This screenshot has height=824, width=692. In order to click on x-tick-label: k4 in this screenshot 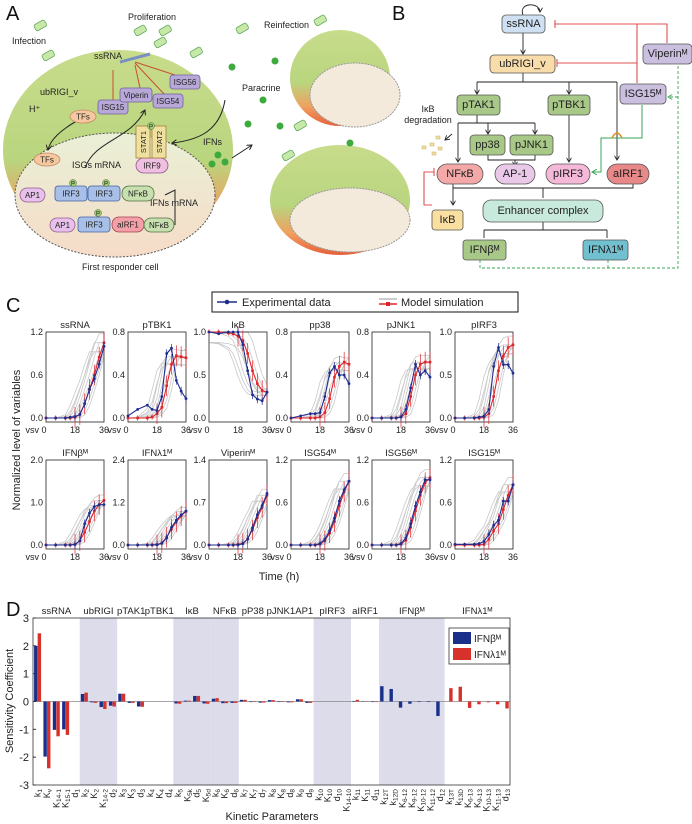, I will do `click(151, 793)`.